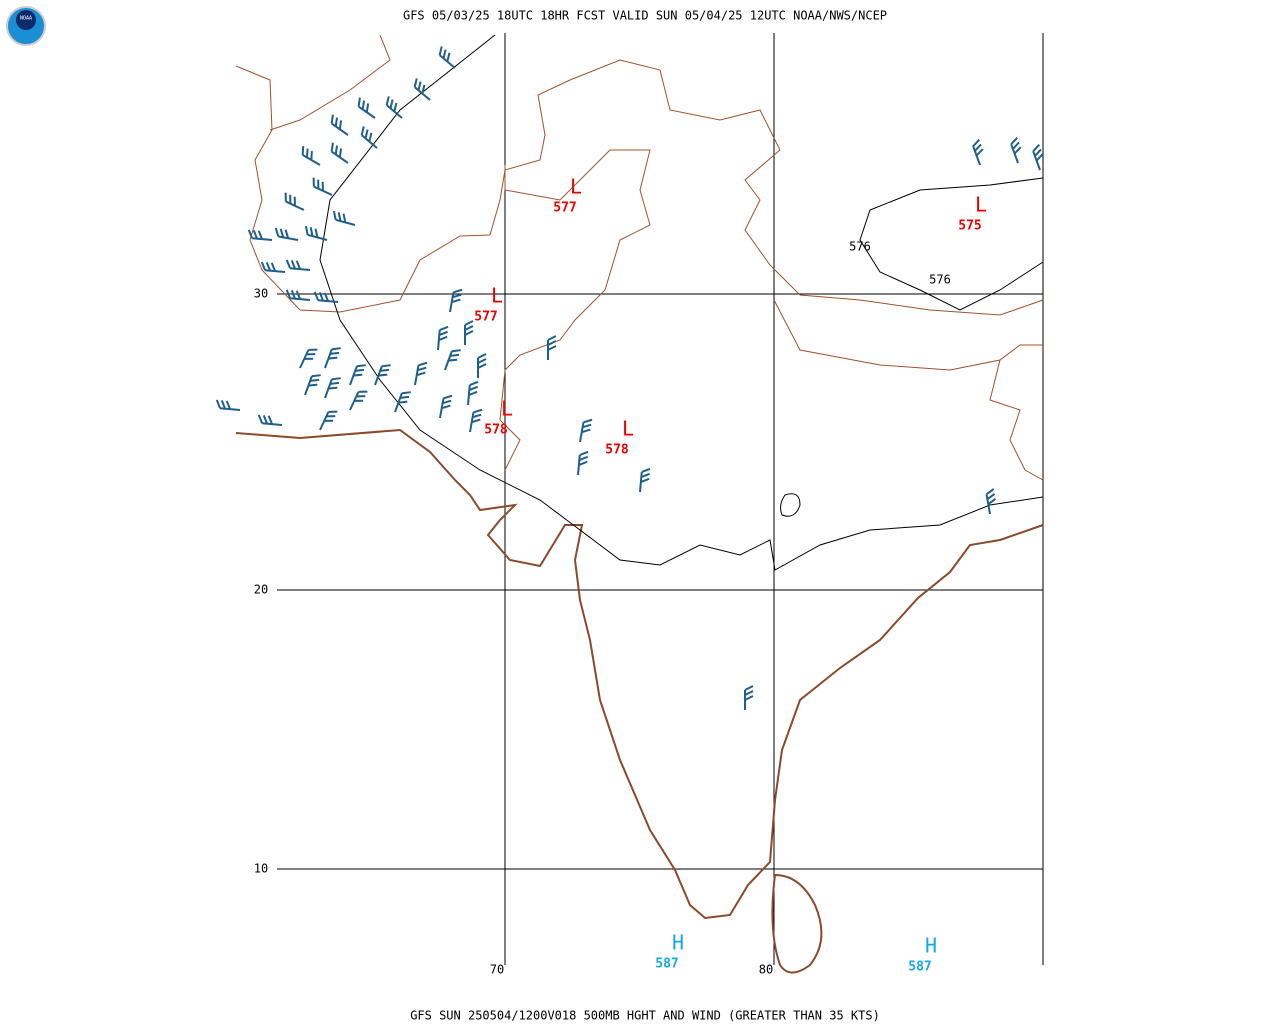 The image size is (1280, 1024). Describe the element at coordinates (860, 247) in the screenshot. I see `contour-label: 576` at that location.